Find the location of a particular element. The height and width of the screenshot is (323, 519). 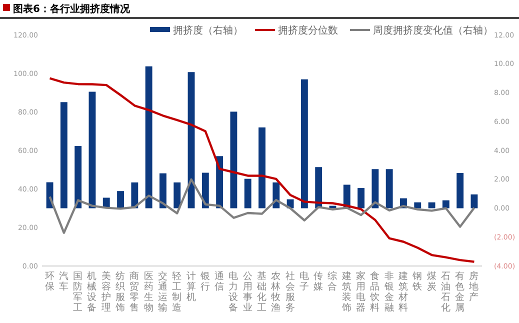

legend-label: 拥挤度分位数 is located at coordinates (308, 30).